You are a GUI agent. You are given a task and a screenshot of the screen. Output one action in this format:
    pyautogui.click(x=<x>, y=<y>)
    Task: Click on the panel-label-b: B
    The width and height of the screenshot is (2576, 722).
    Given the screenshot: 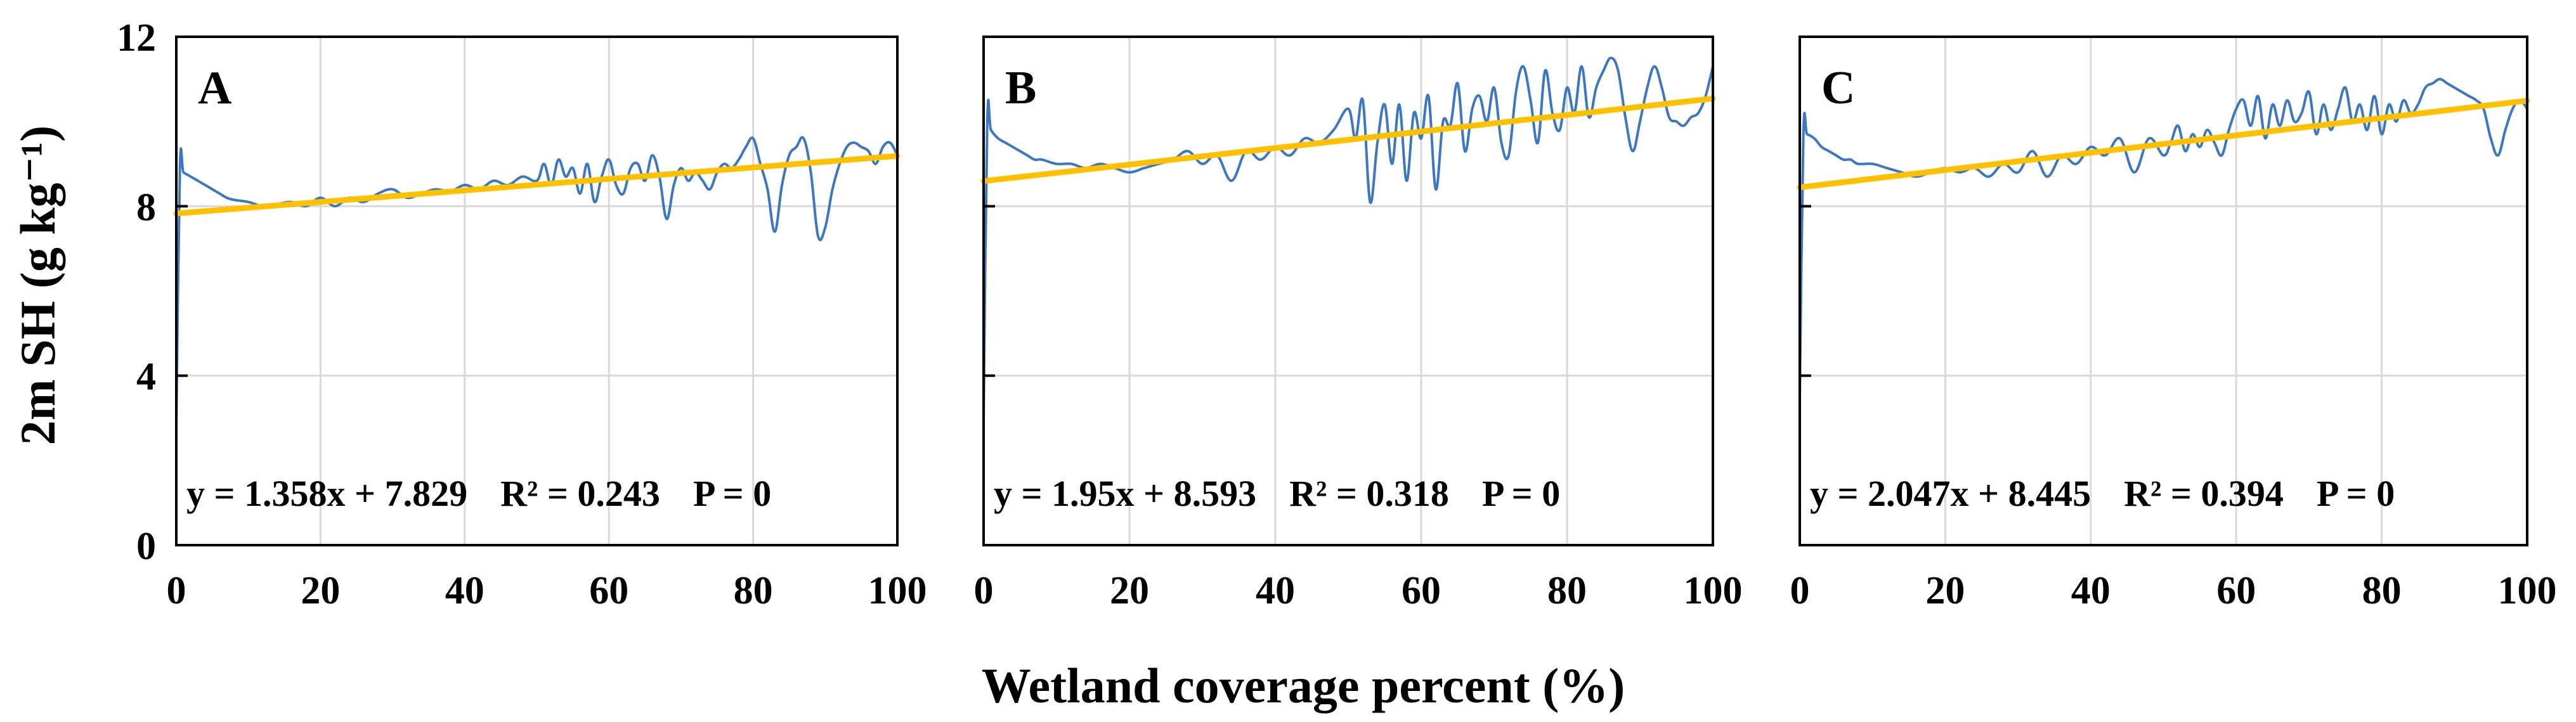 What is the action you would take?
    pyautogui.click(x=1021, y=88)
    